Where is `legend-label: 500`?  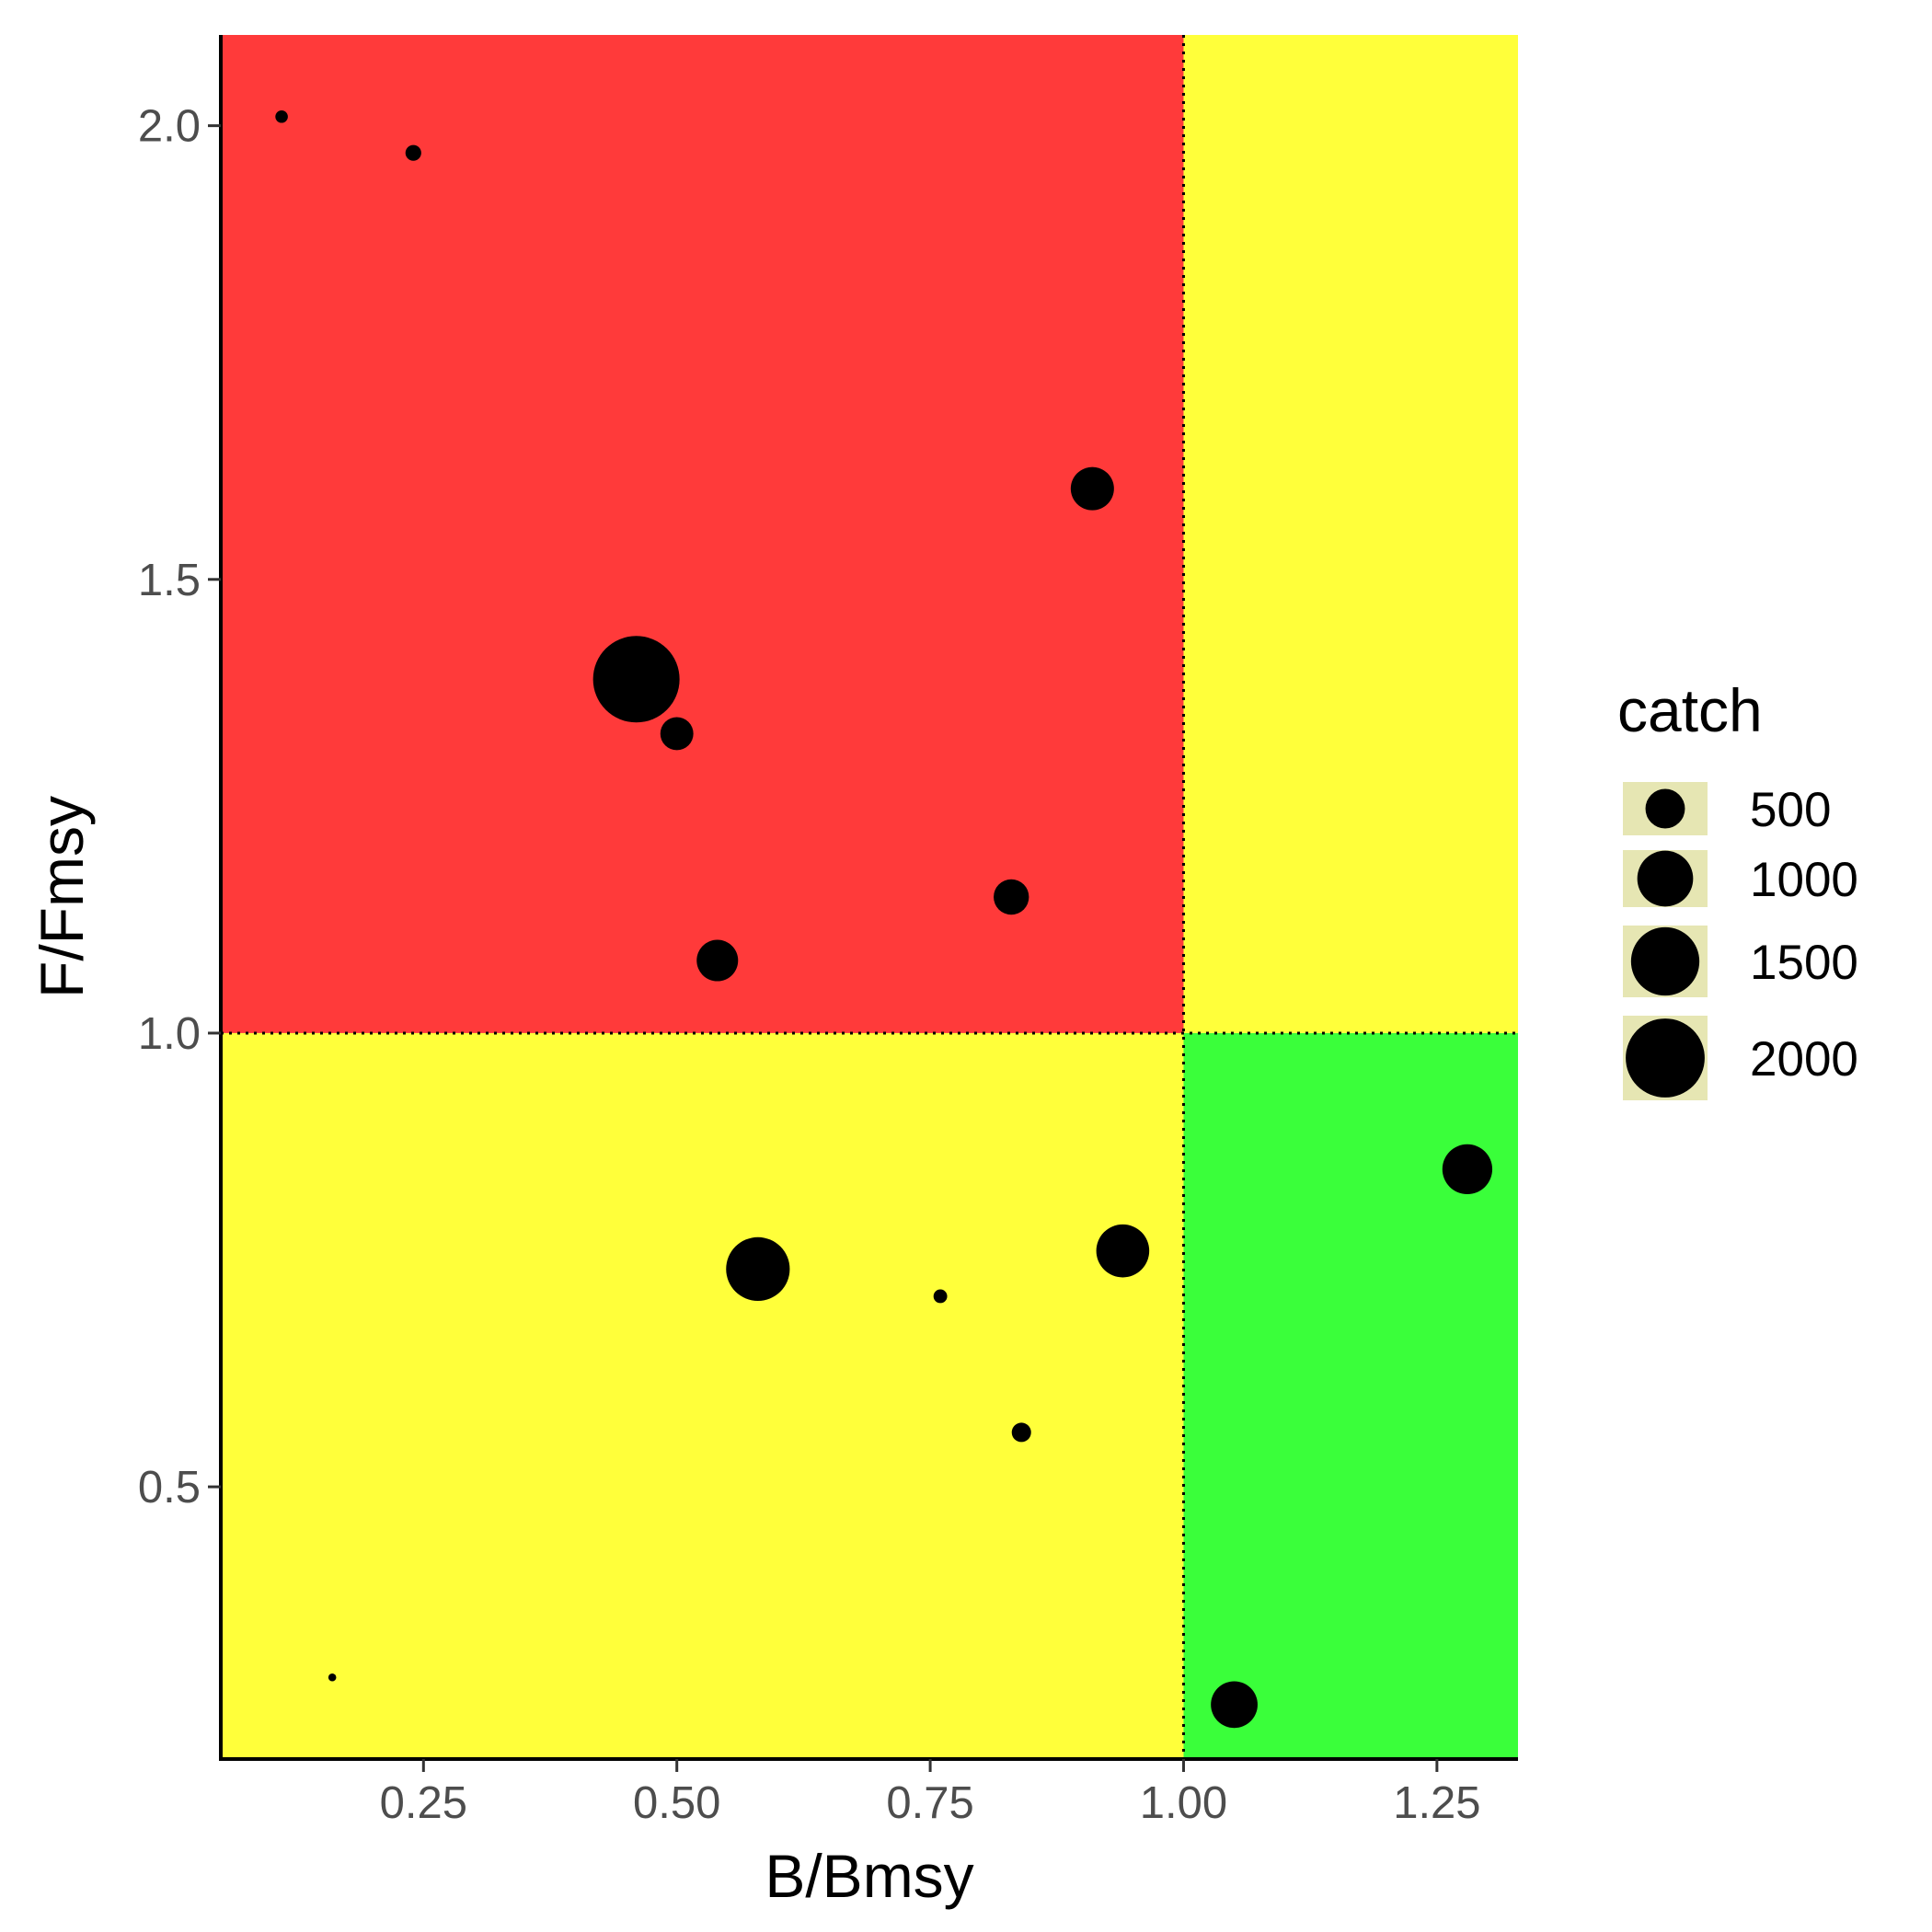 legend-label: 500 is located at coordinates (1790, 810).